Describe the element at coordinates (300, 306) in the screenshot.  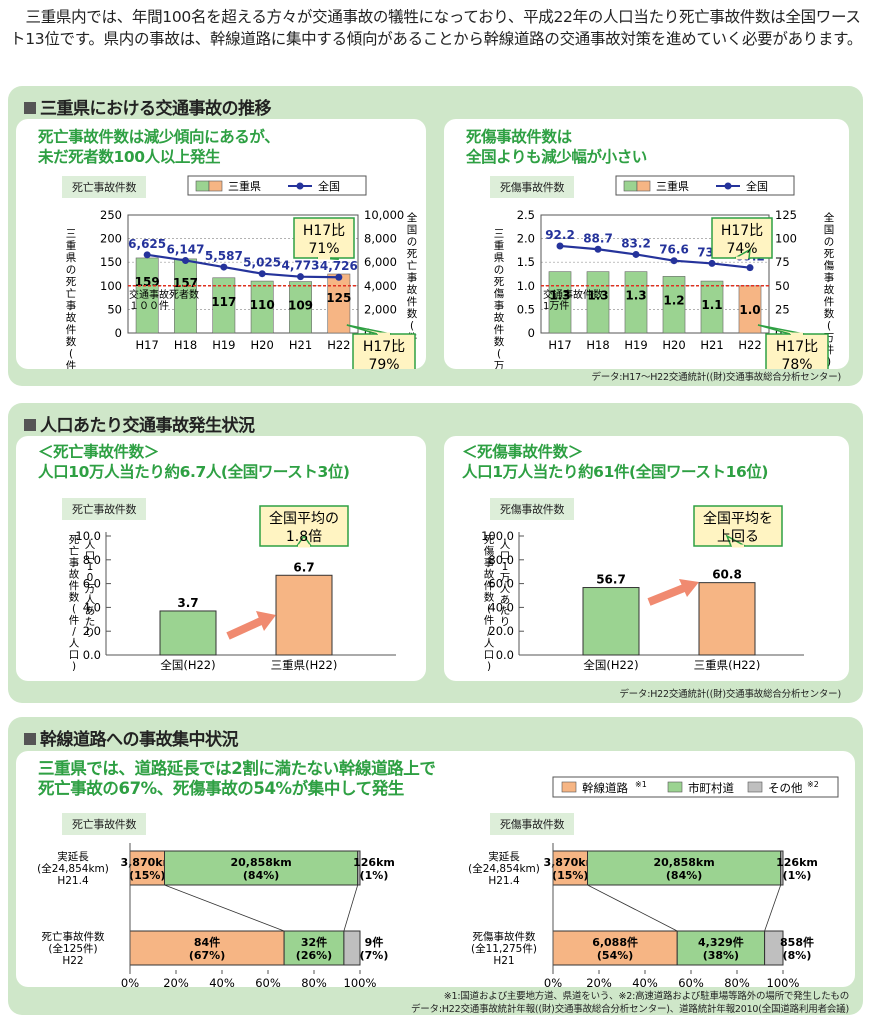
I see `bar-value-label: 109` at that location.